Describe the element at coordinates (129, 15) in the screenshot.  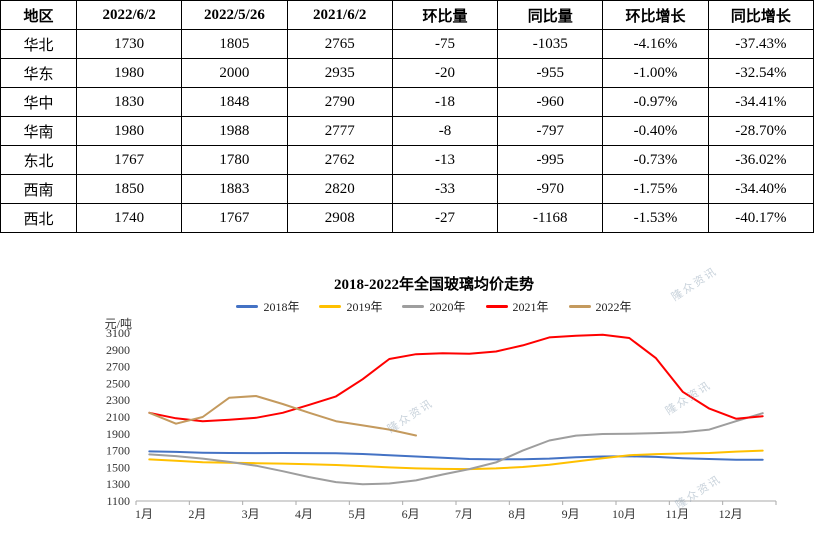
I see `table-header-cell: 2022/6/2` at that location.